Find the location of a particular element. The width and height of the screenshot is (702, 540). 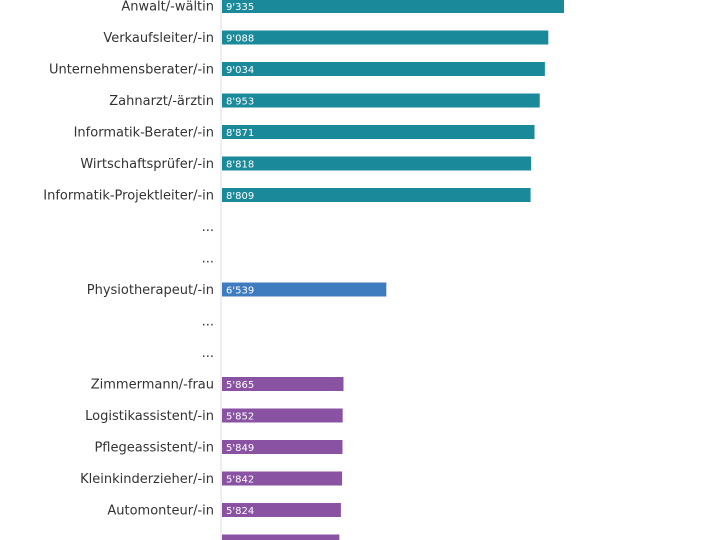

value-label: 9'088 is located at coordinates (240, 38).